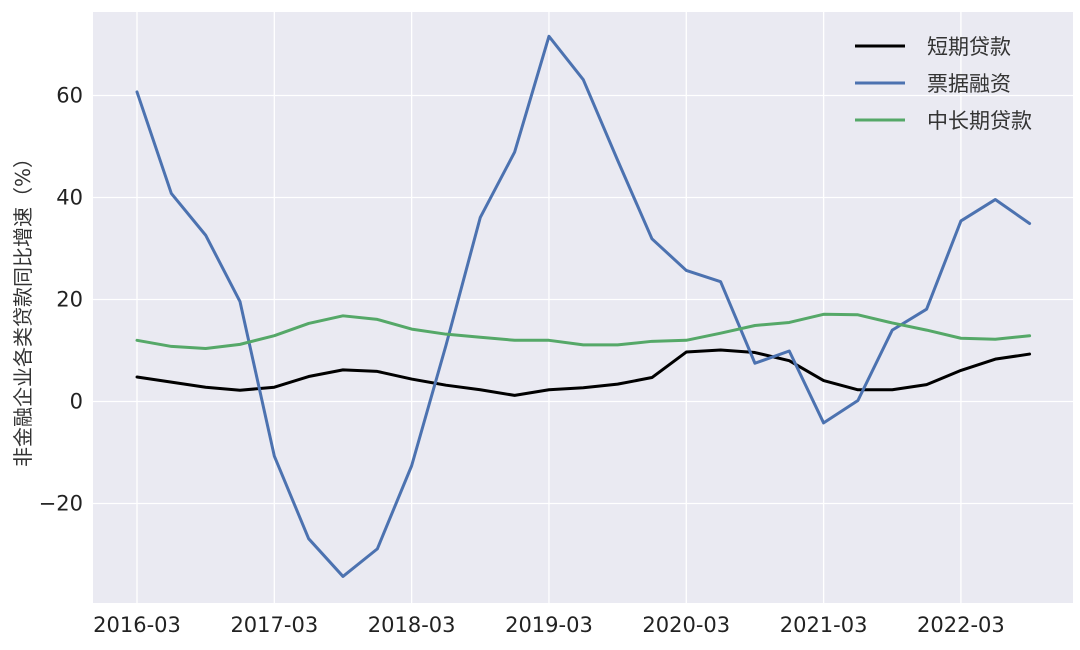  What do you see at coordinates (23, 307) in the screenshot?
I see `y-axis-label: 非金融企业各类贷款同比增速（%）` at bounding box center [23, 307].